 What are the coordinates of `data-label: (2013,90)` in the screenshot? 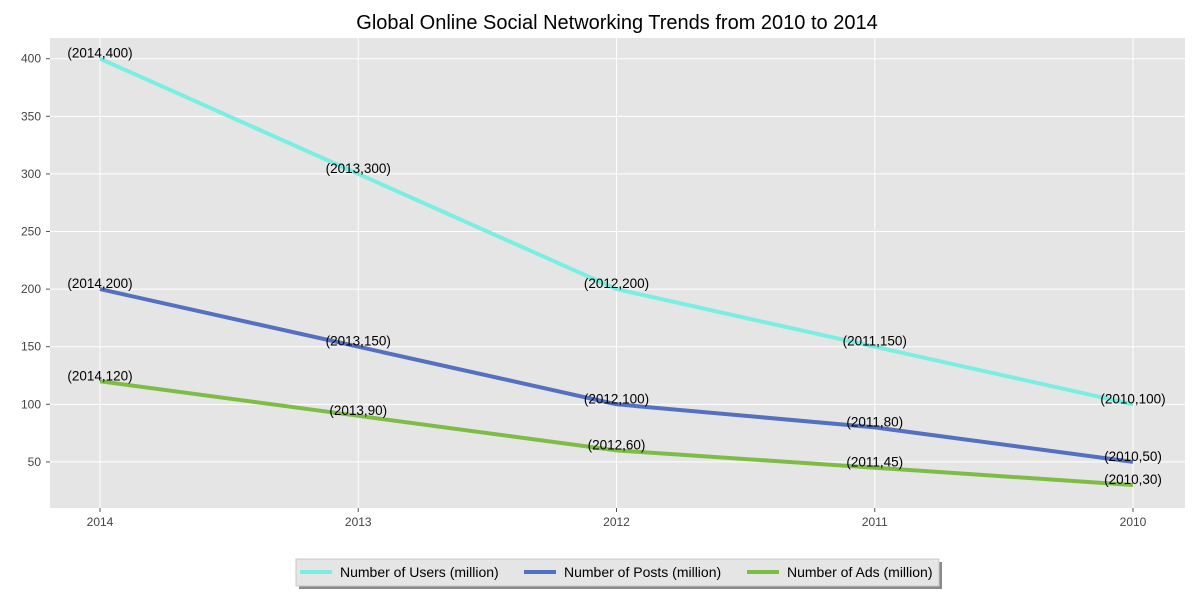 It's located at (358, 410).